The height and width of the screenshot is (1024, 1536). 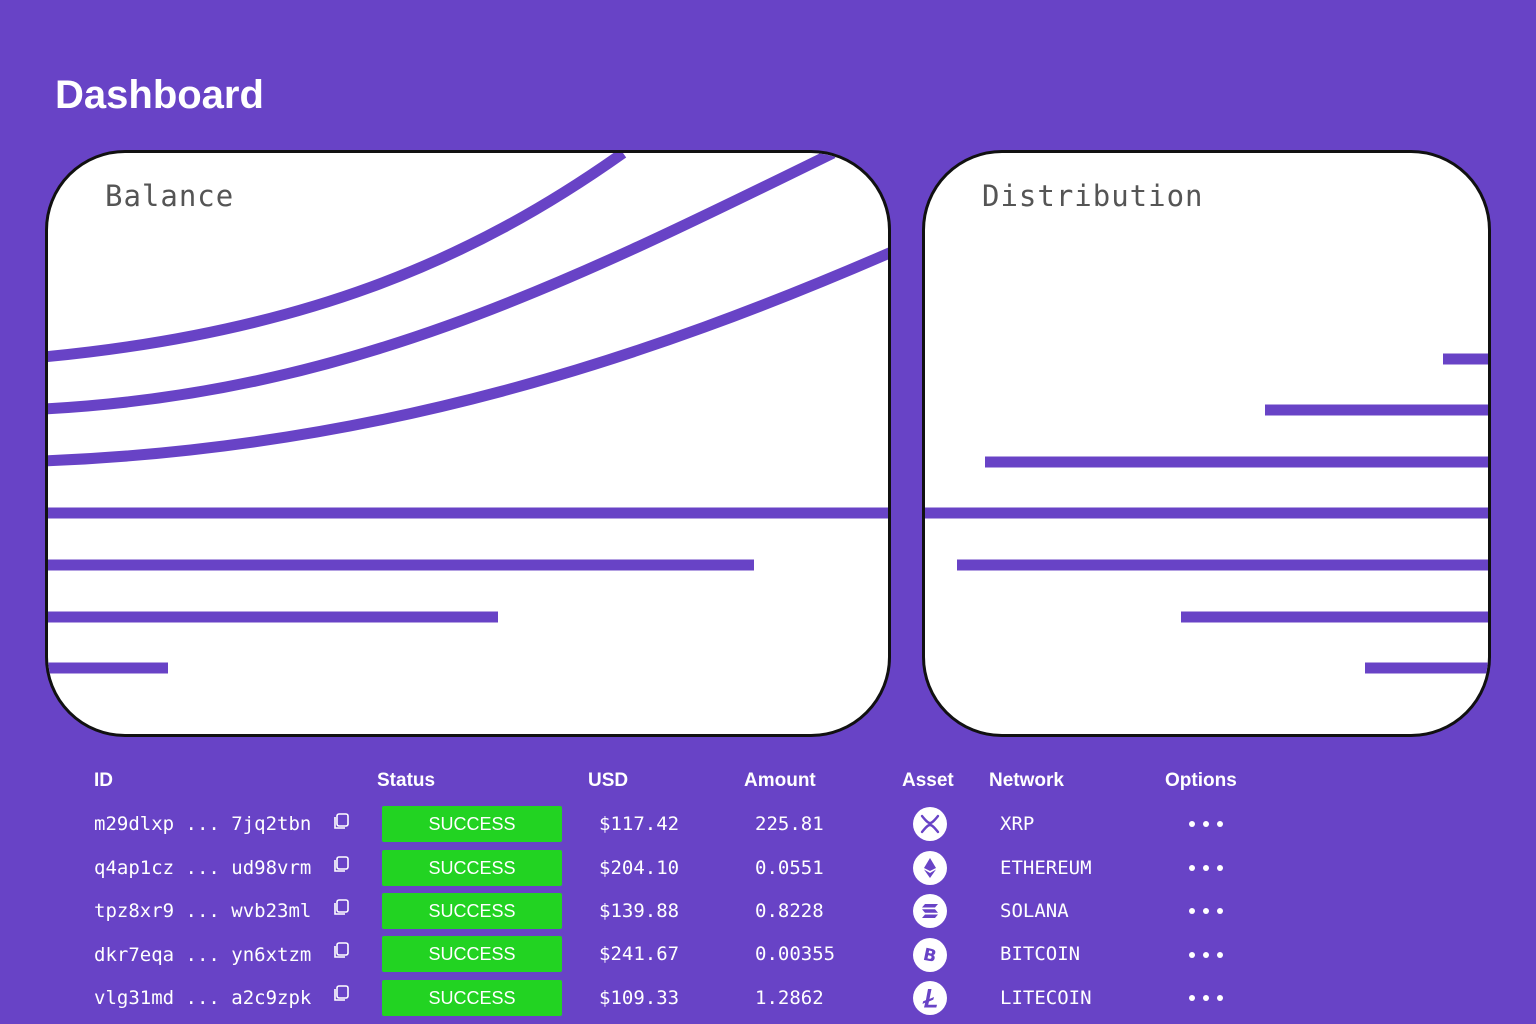 I want to click on network-name: SOLANA, so click(x=1034, y=911).